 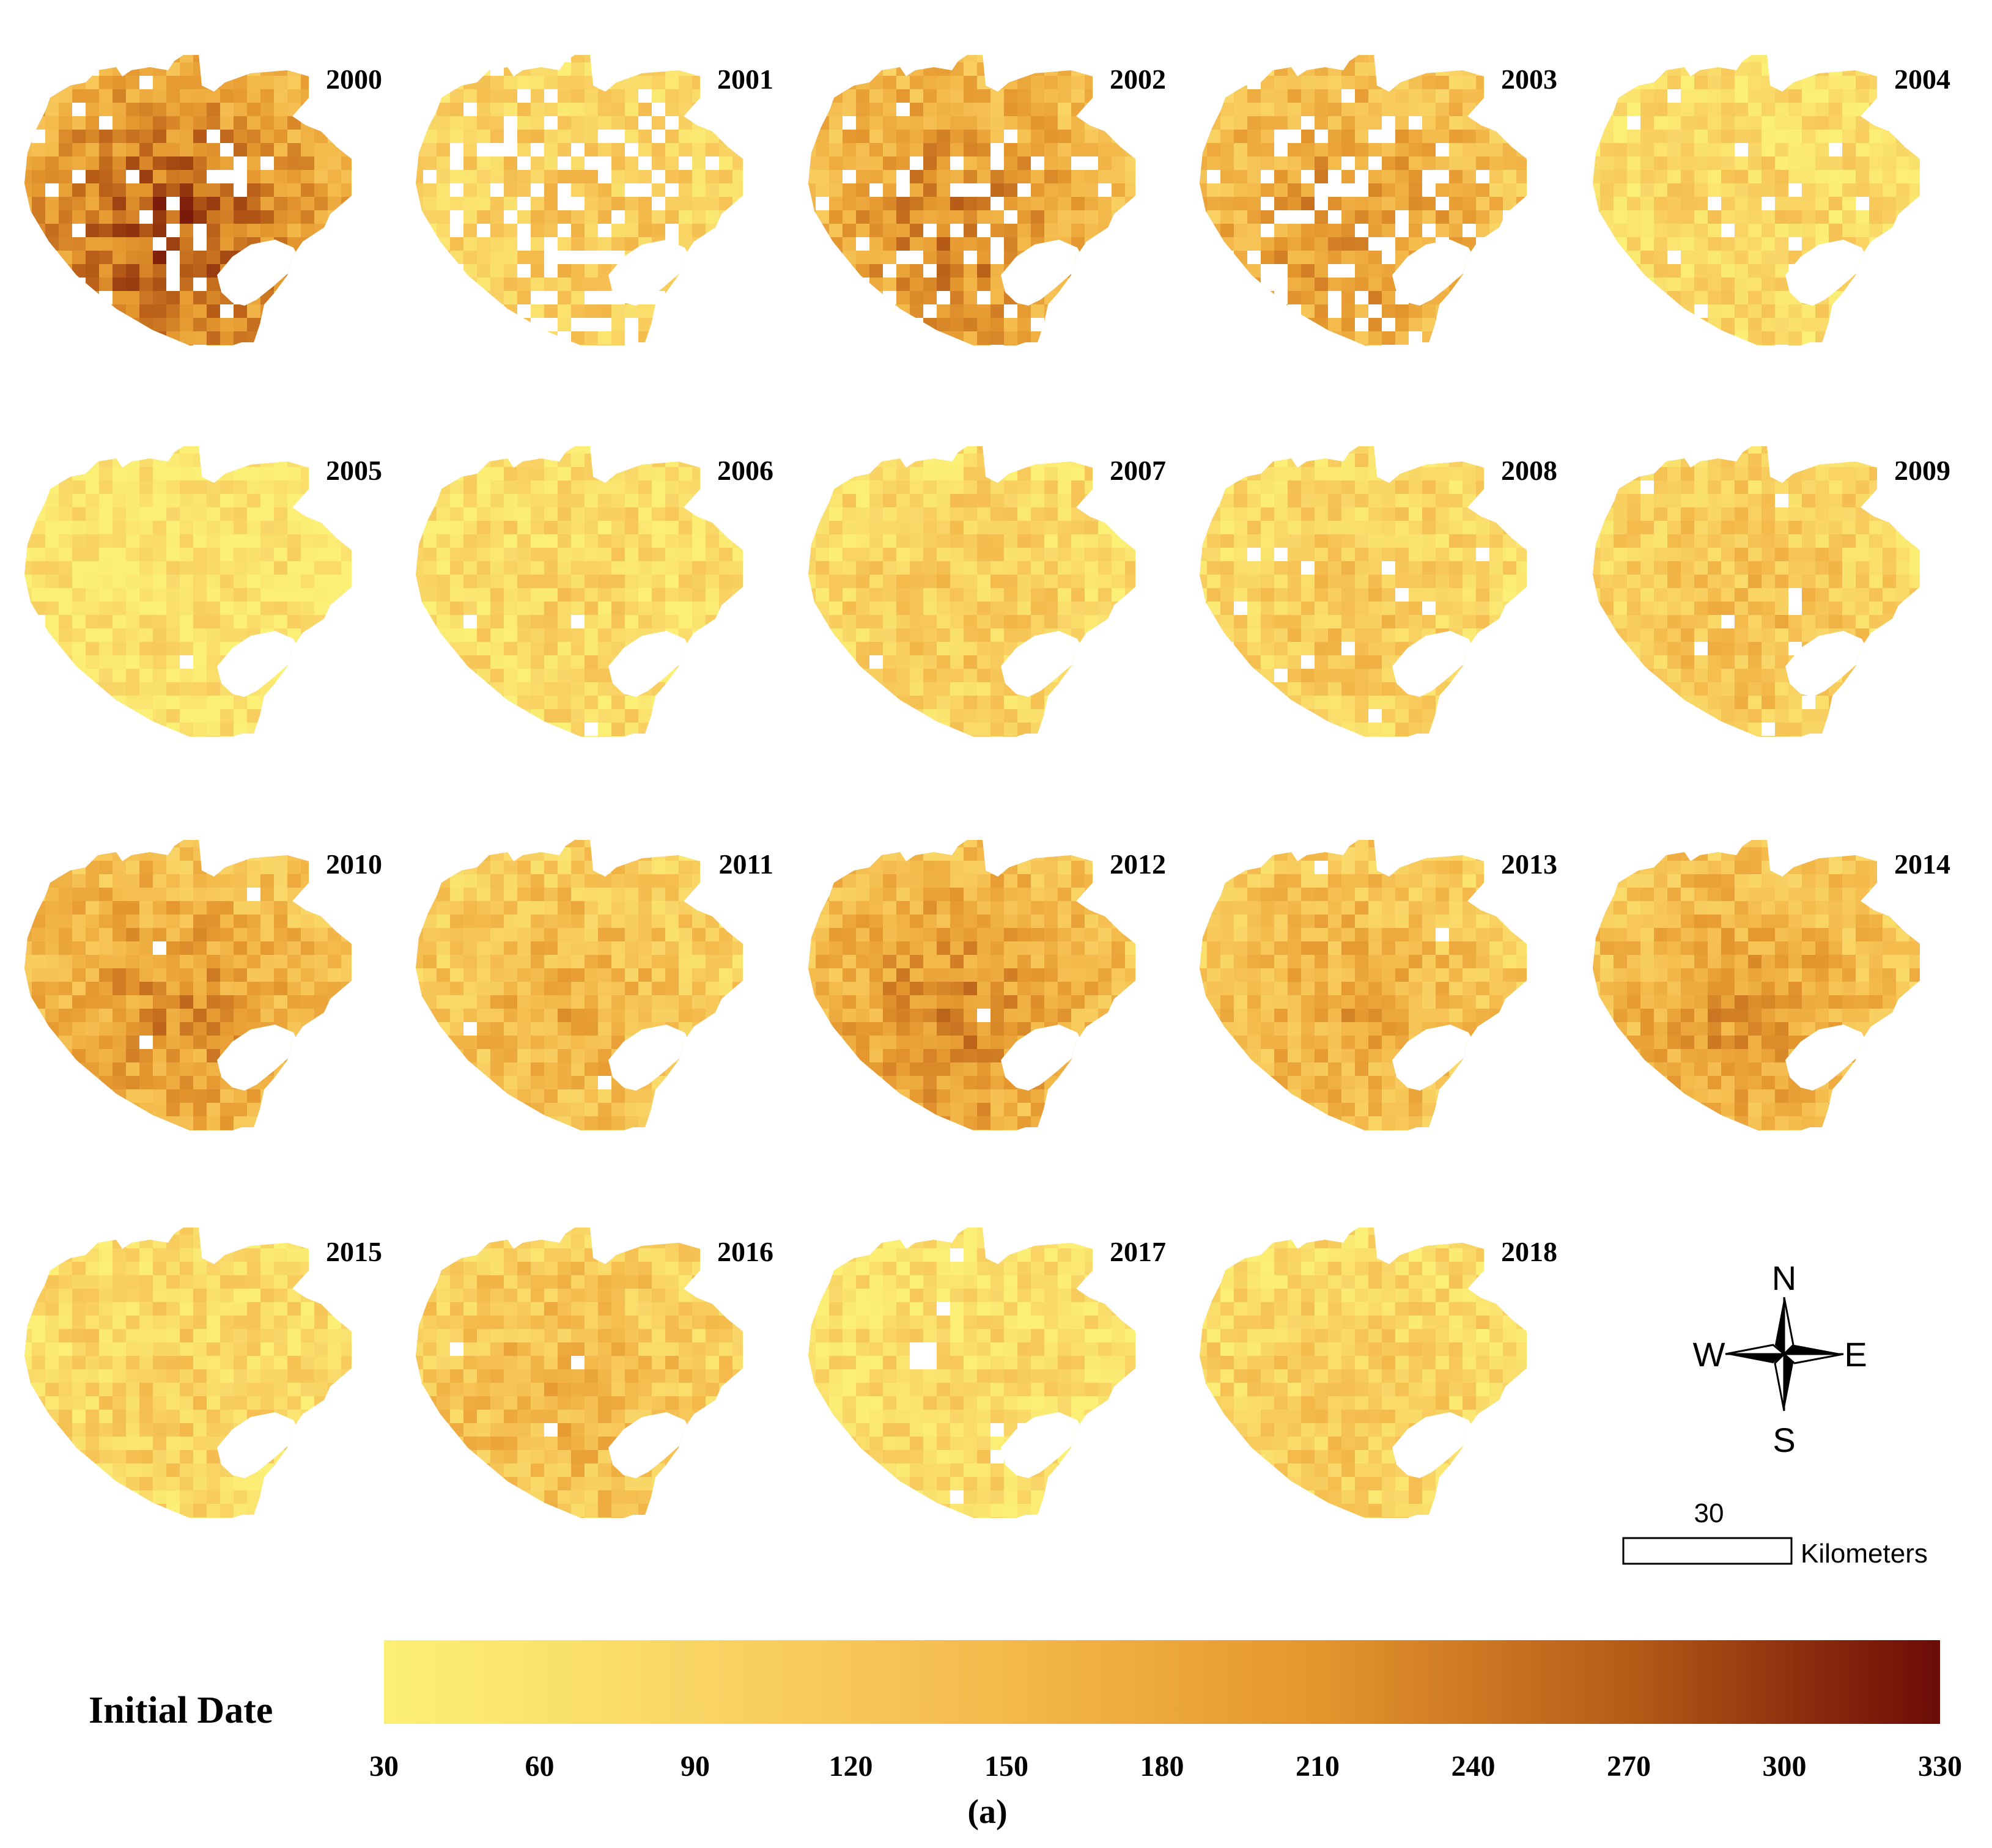 What do you see at coordinates (1433, 273) in the screenshot?
I see `lagoon` at bounding box center [1433, 273].